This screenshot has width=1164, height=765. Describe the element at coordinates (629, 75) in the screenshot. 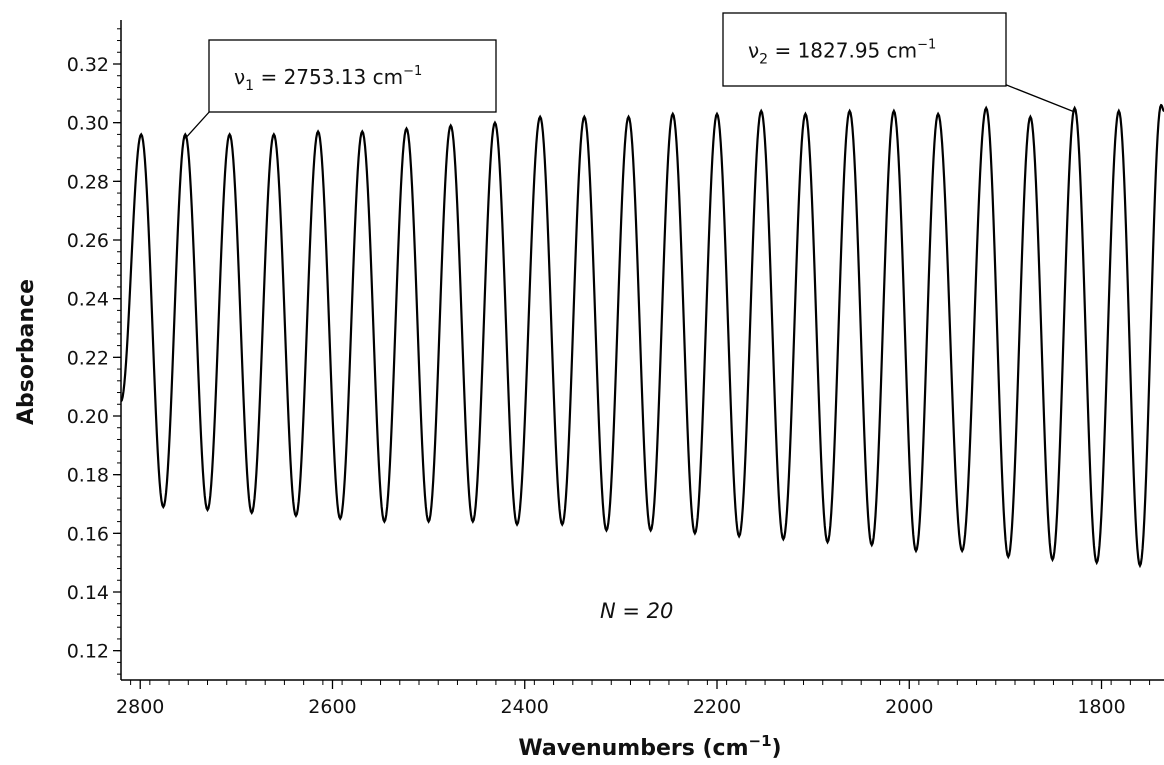

I see `annotations: ν1 = 2753.13 cm−1ν2 = 1827.95 cm−1` at that location.